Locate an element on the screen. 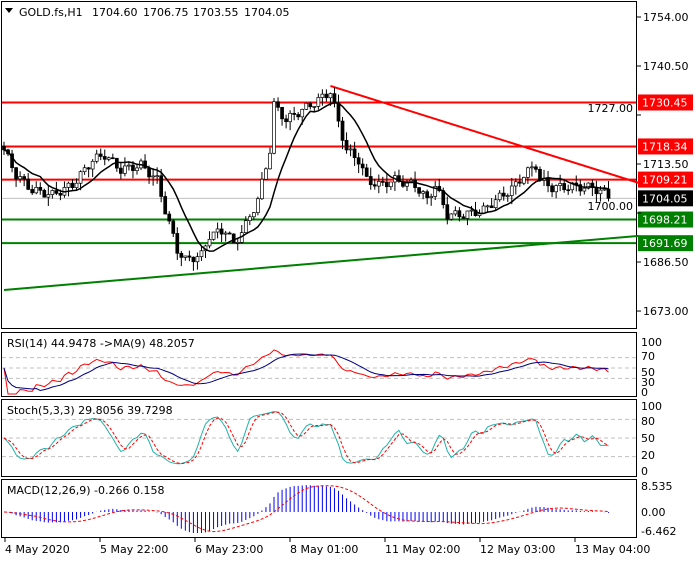 Image resolution: width=700 pixels, height=564 pixels. stoch-plot is located at coordinates (319, 438).